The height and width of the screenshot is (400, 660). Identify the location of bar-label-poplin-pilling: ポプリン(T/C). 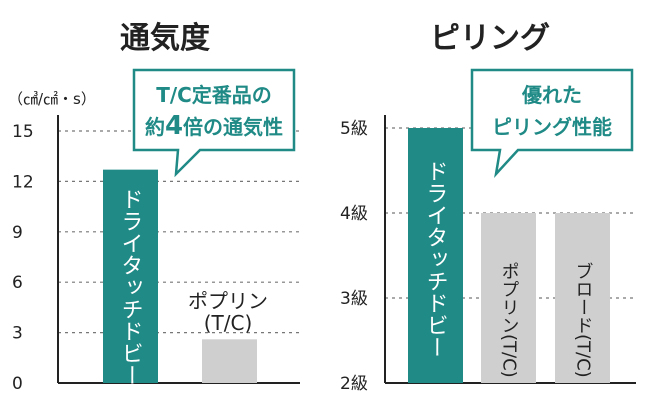
(509, 320).